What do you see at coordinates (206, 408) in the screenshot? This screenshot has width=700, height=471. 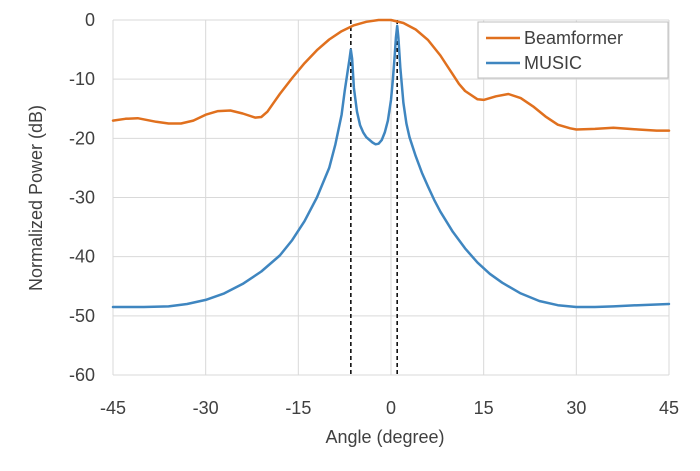 I see `x-tick-label: -30` at bounding box center [206, 408].